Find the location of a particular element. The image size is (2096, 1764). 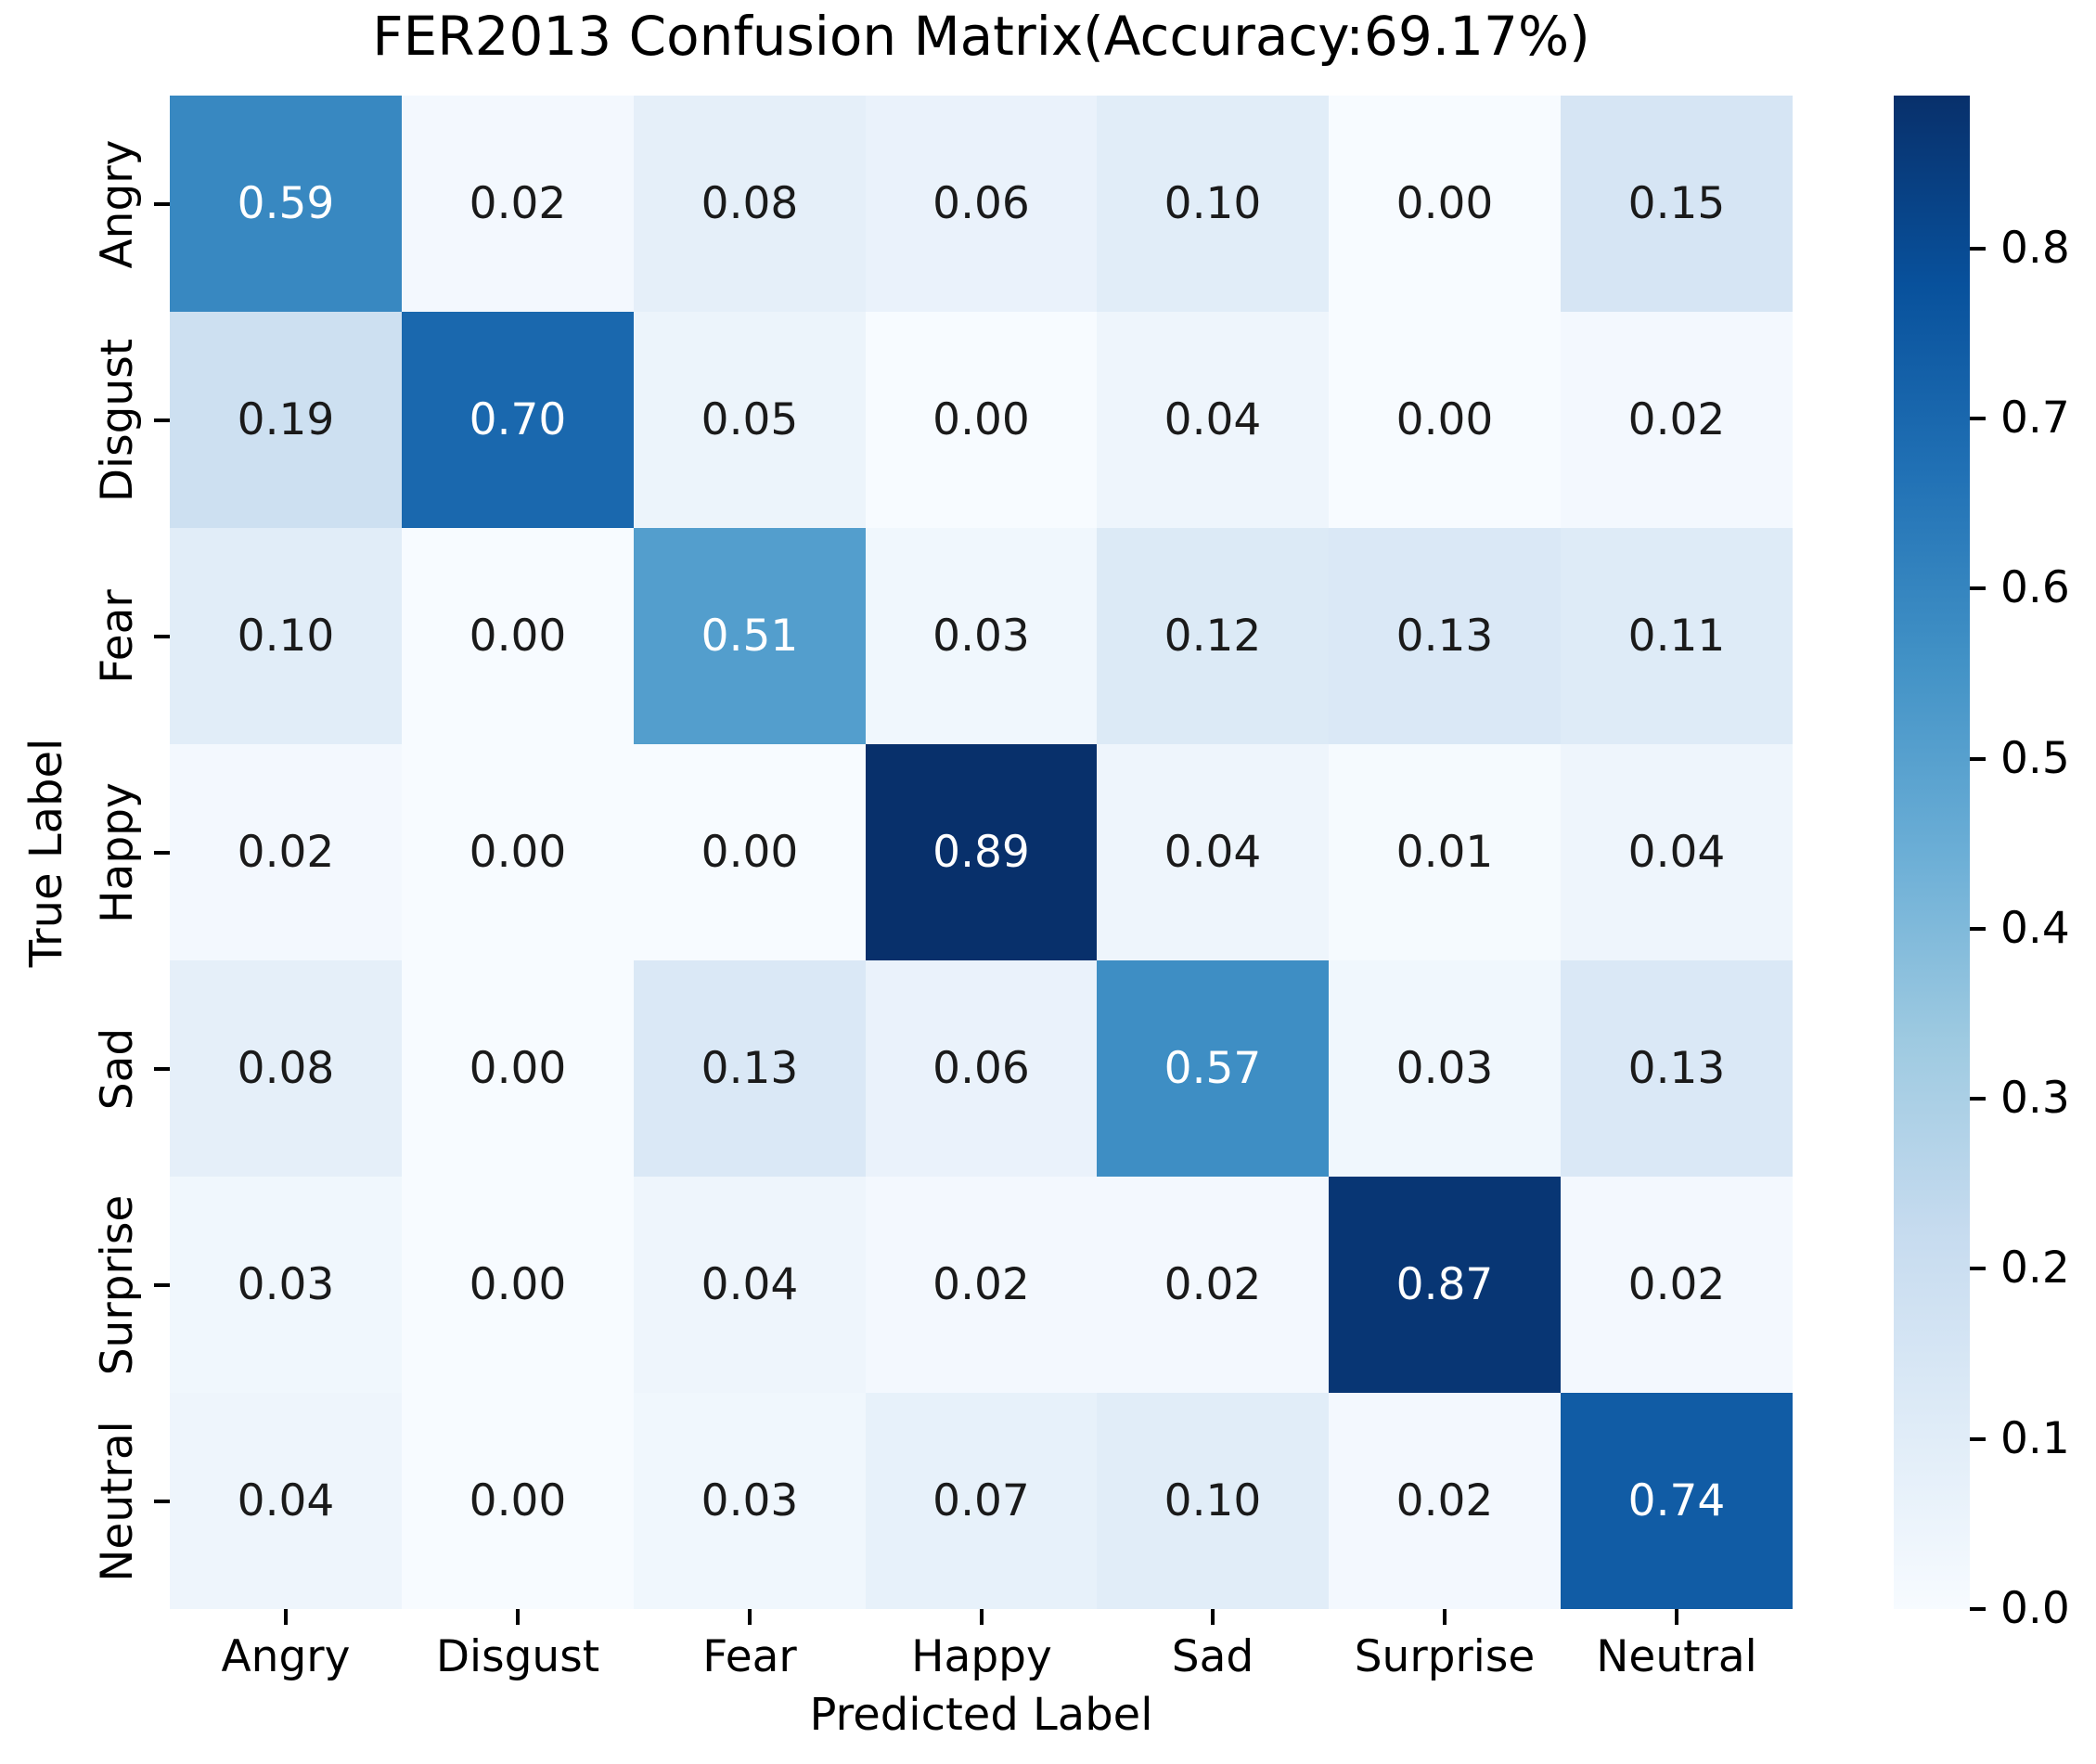

colorbar-tick-label: 0.0 is located at coordinates (2035, 1609).